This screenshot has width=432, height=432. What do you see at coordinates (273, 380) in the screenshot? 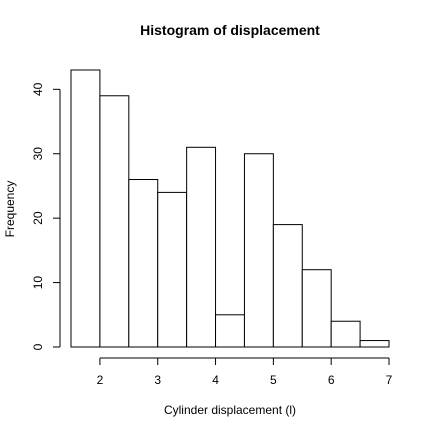
I see `x-tick-label-5: 5` at bounding box center [273, 380].